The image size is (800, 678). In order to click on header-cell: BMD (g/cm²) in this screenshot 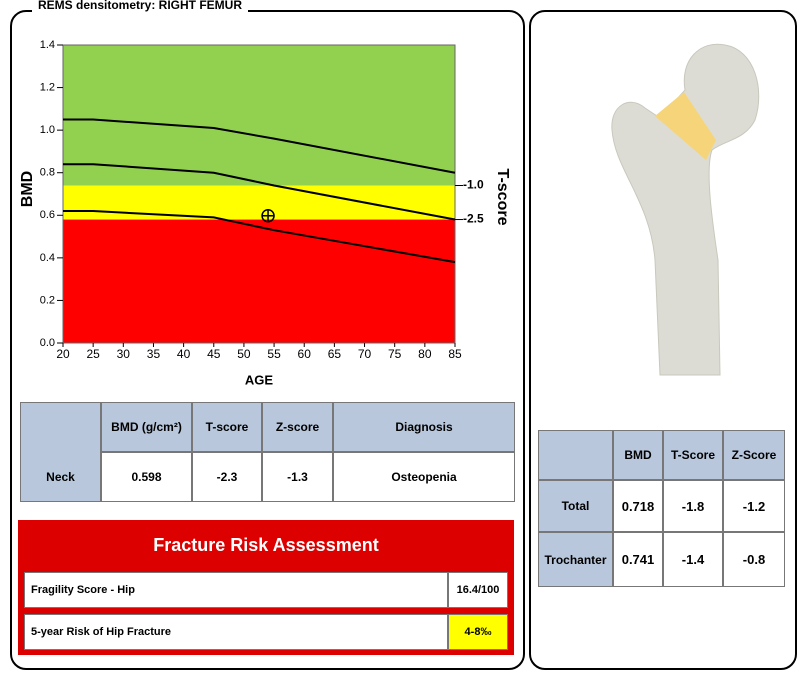, I will do `click(146, 427)`.